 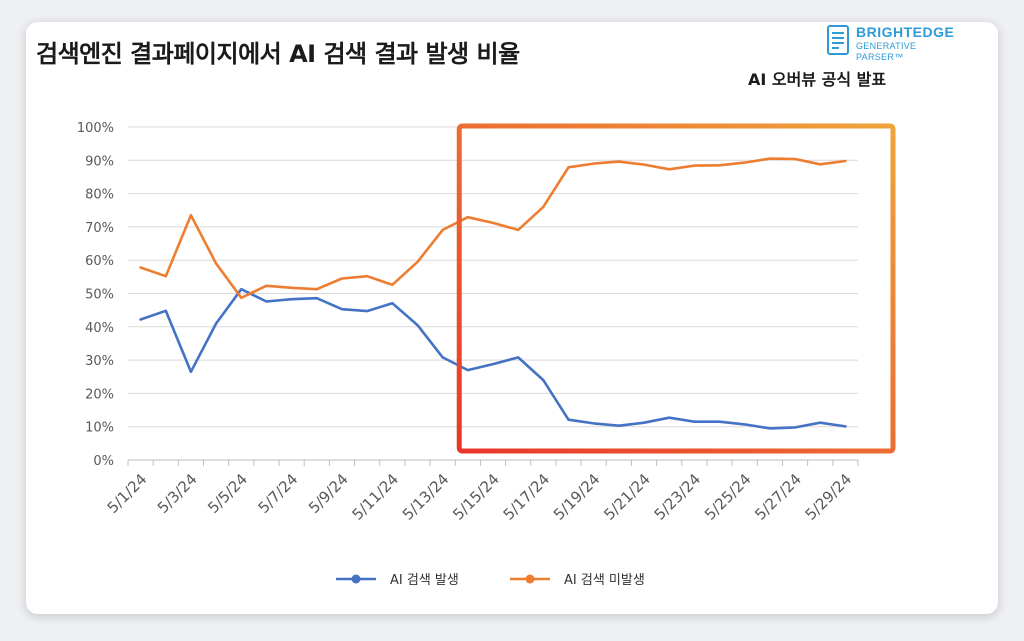 What do you see at coordinates (426, 497) in the screenshot?
I see `x-tick-label: 5/13/24` at bounding box center [426, 497].